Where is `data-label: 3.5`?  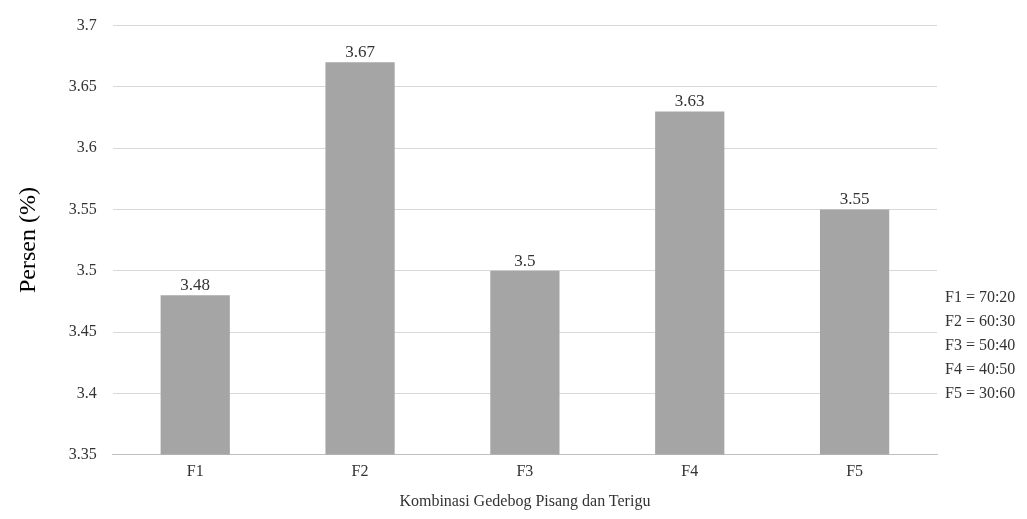 data-label: 3.5 is located at coordinates (525, 260).